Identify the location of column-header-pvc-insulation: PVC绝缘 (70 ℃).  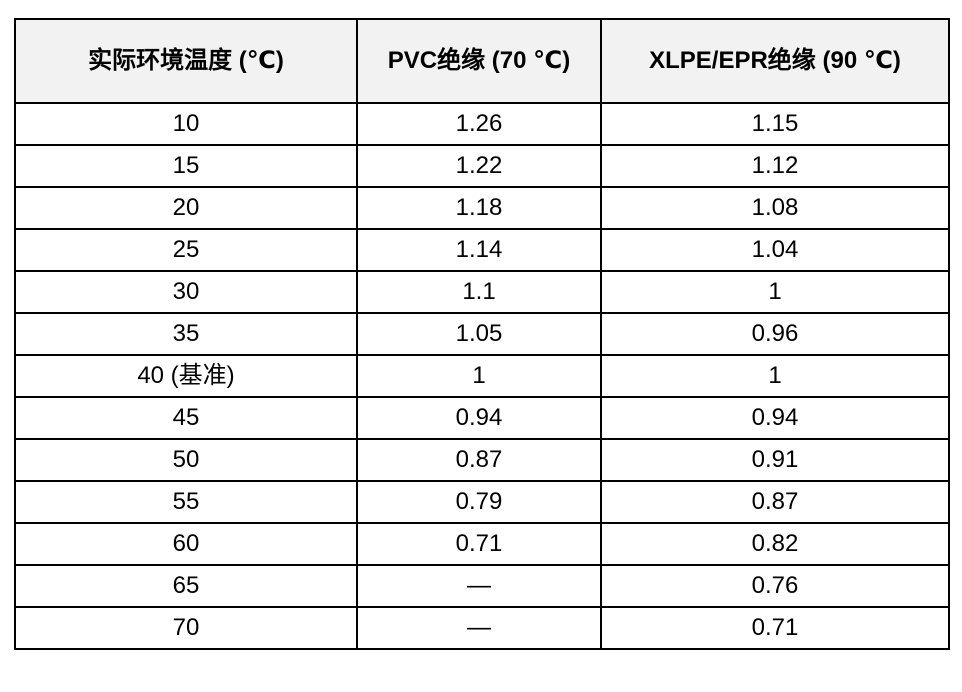
(479, 61).